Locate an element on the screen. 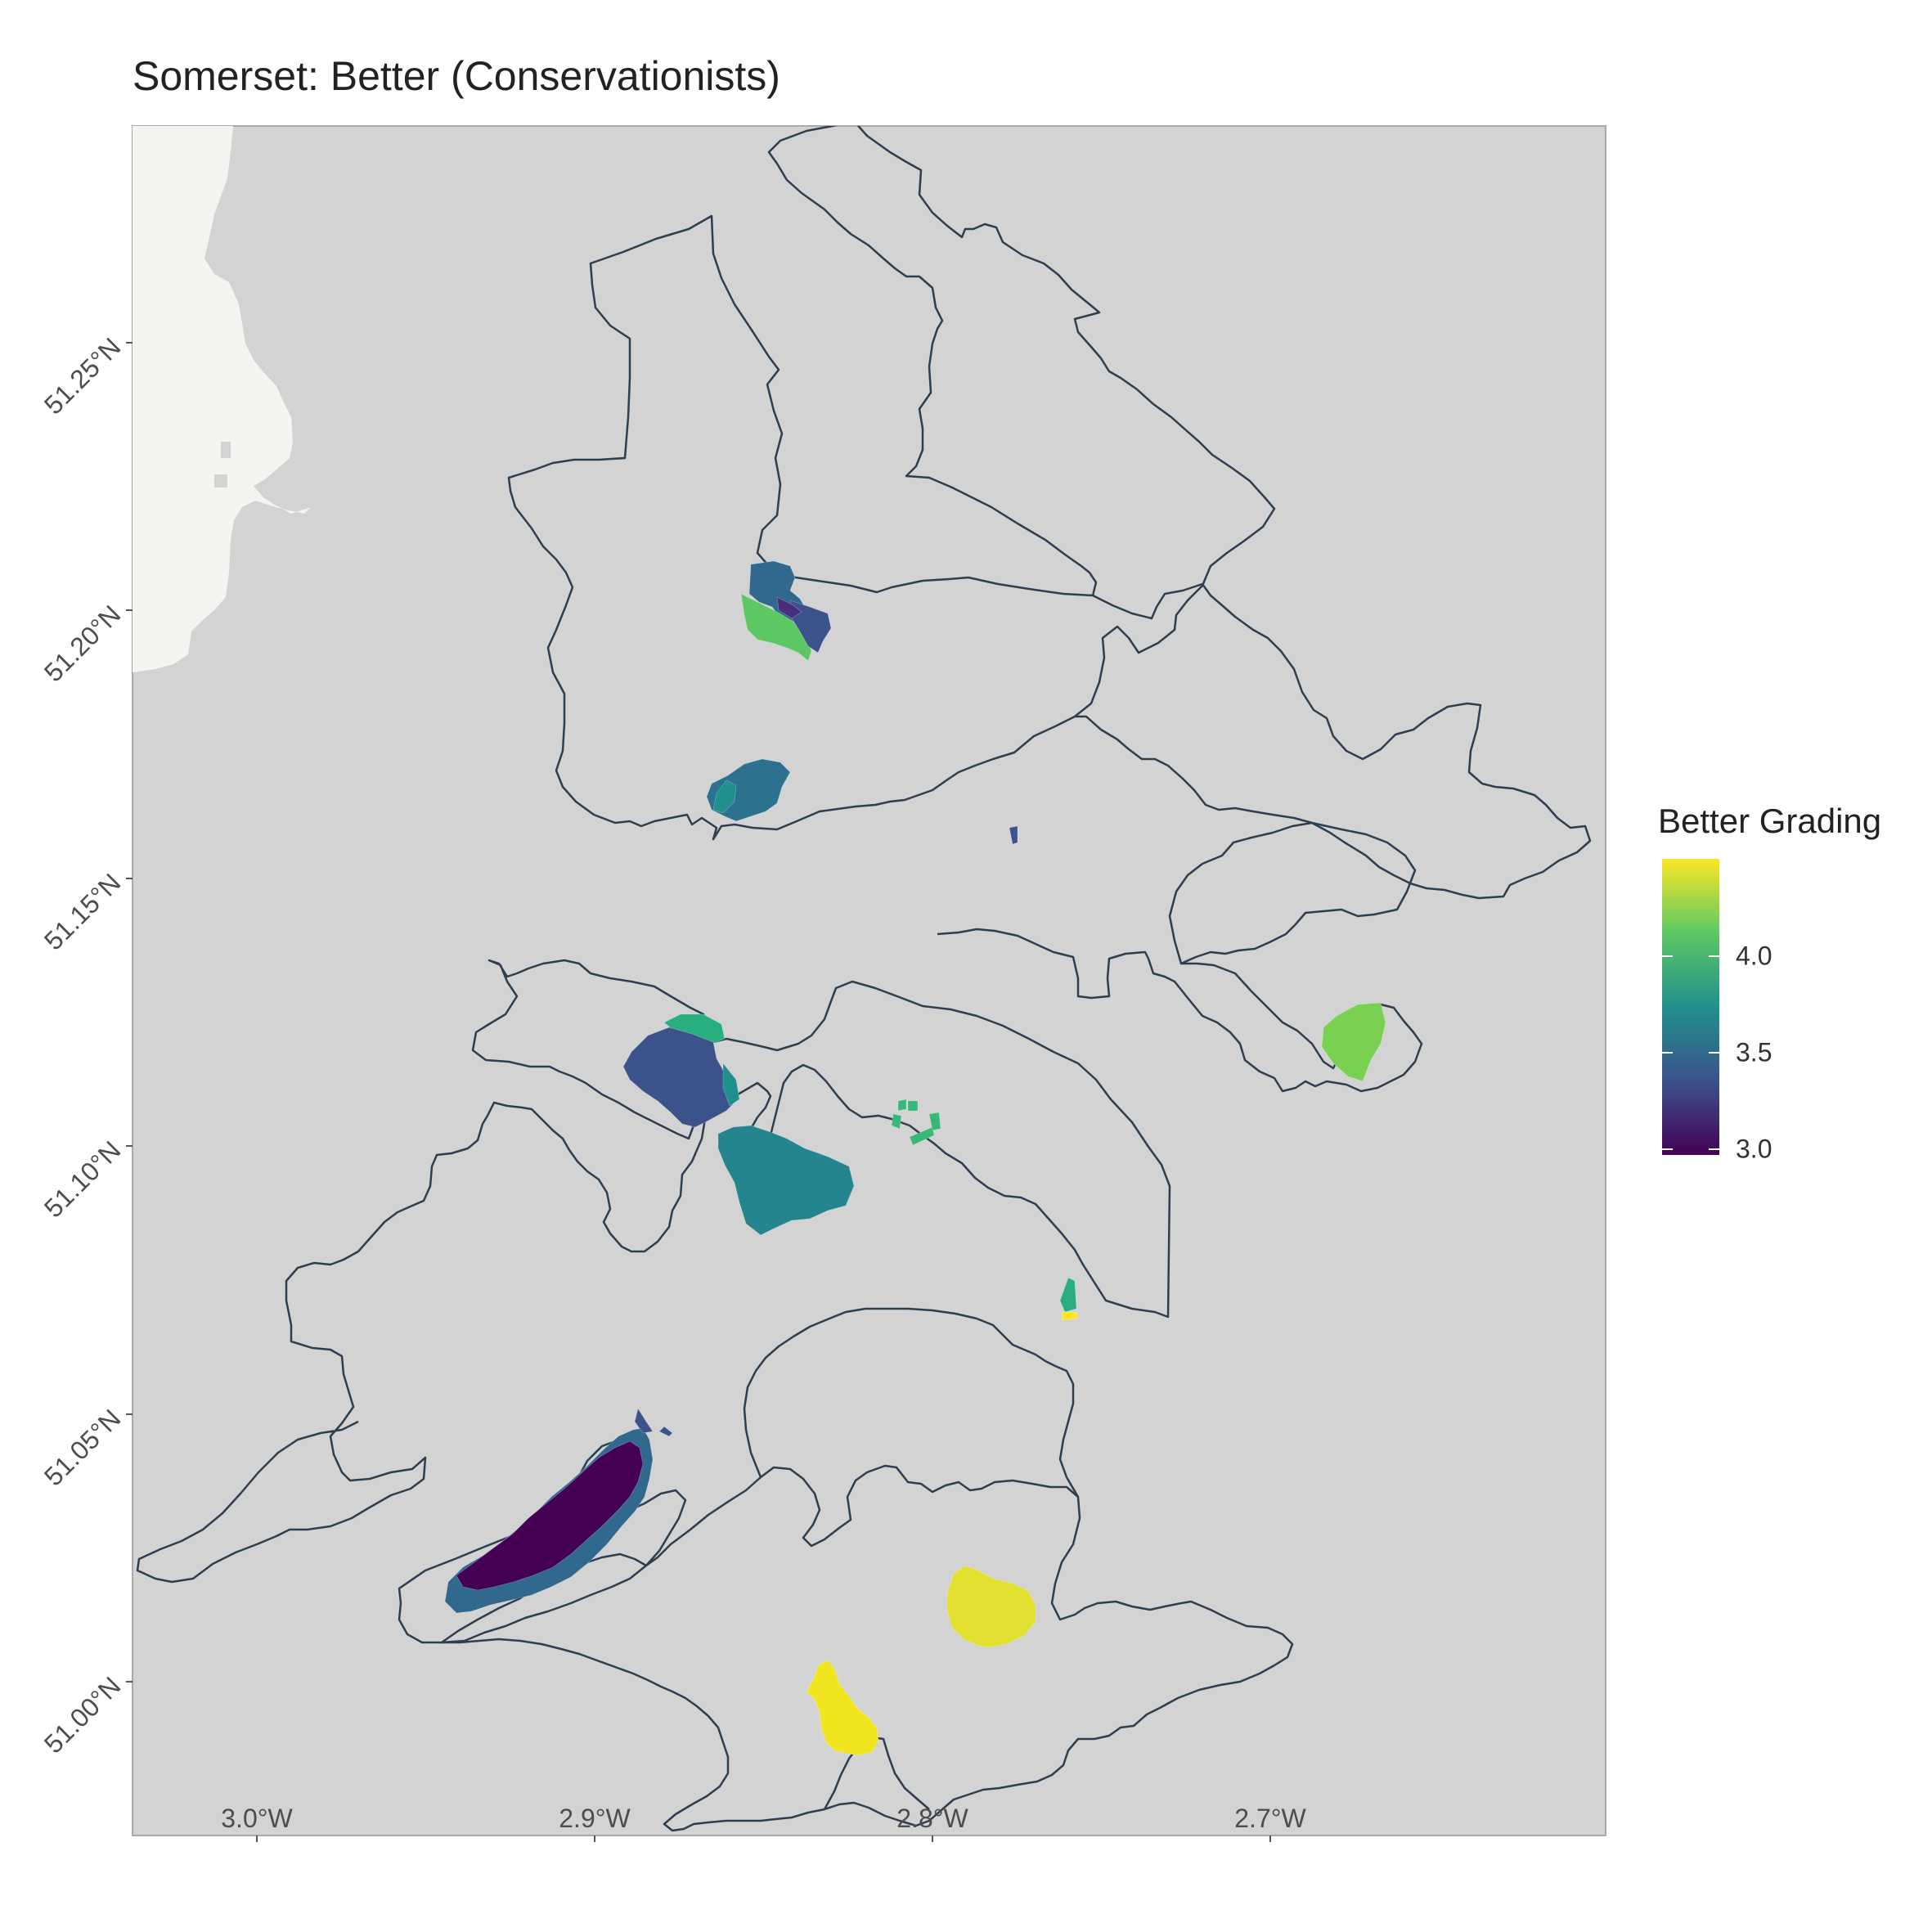 Image resolution: width=1932 pixels, height=1932 pixels. legend-title: Better Grading is located at coordinates (1770, 821).